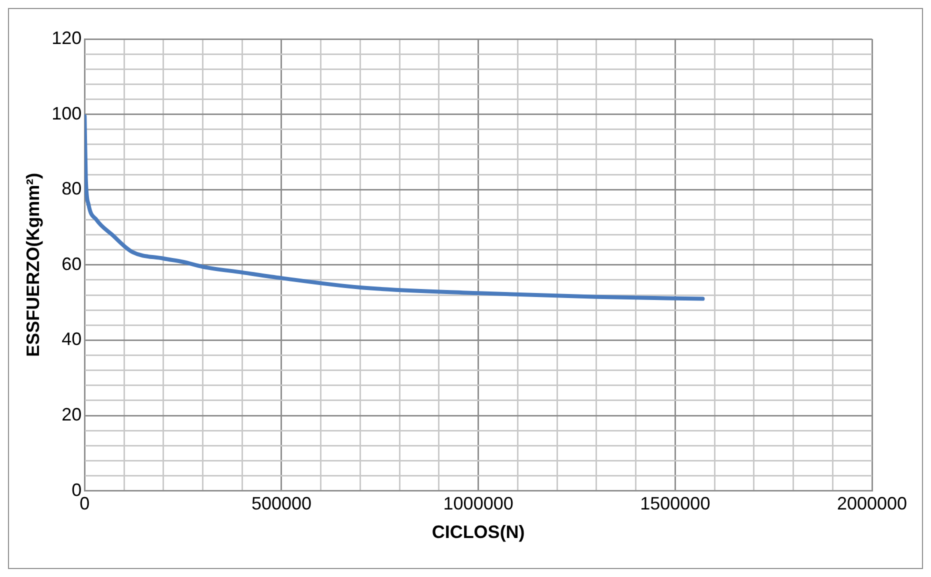  Describe the element at coordinates (675, 504) in the screenshot. I see `x-tick-label: 1500000` at that location.